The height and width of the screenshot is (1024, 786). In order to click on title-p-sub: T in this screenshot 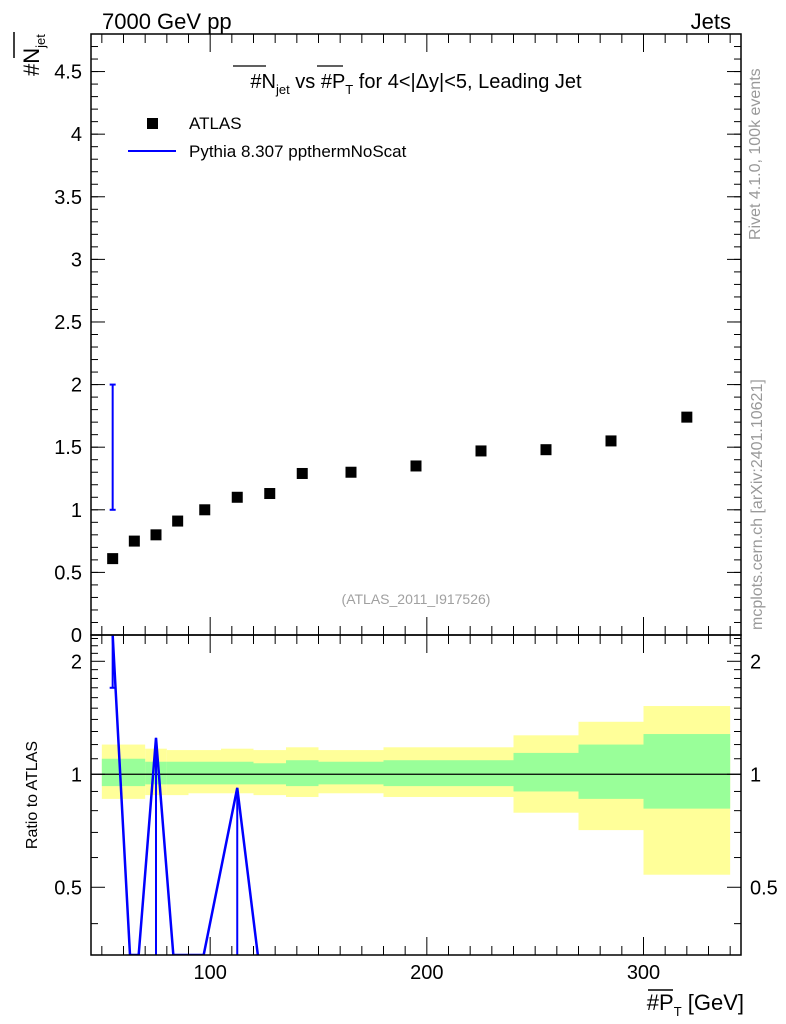, I will do `click(349, 89)`.